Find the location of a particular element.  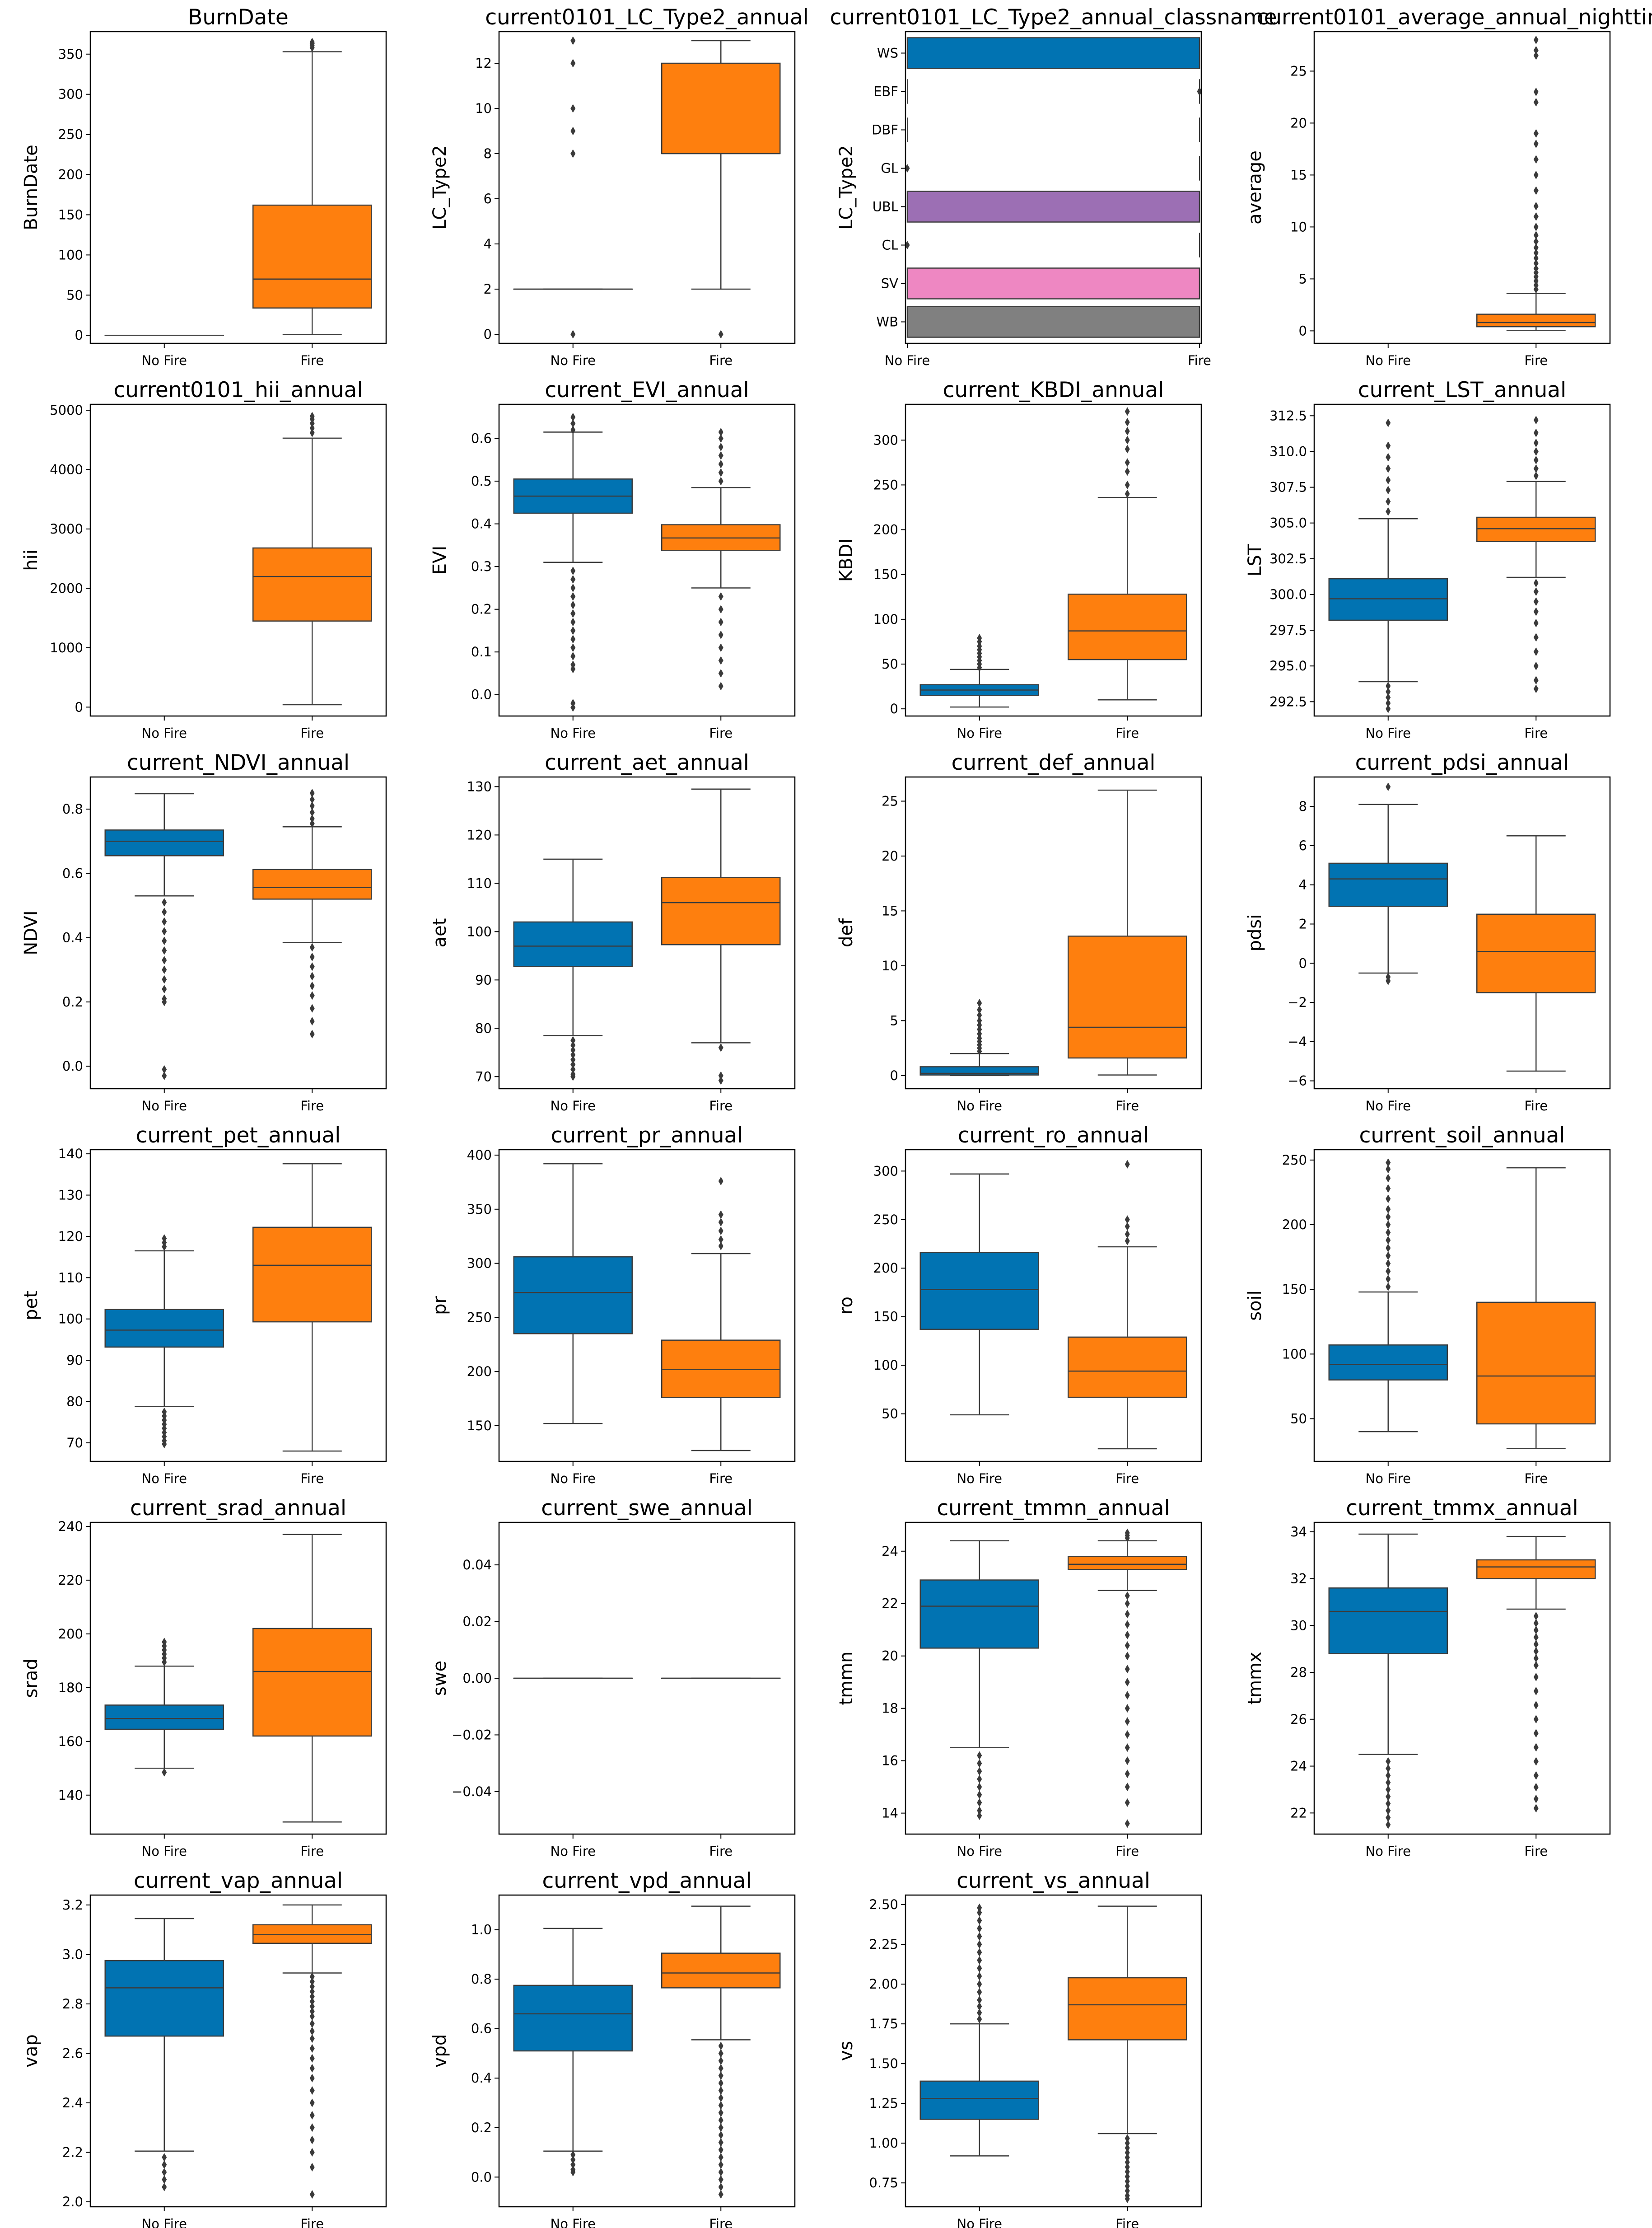

y-tick-label: 160 is located at coordinates (70, 1742).